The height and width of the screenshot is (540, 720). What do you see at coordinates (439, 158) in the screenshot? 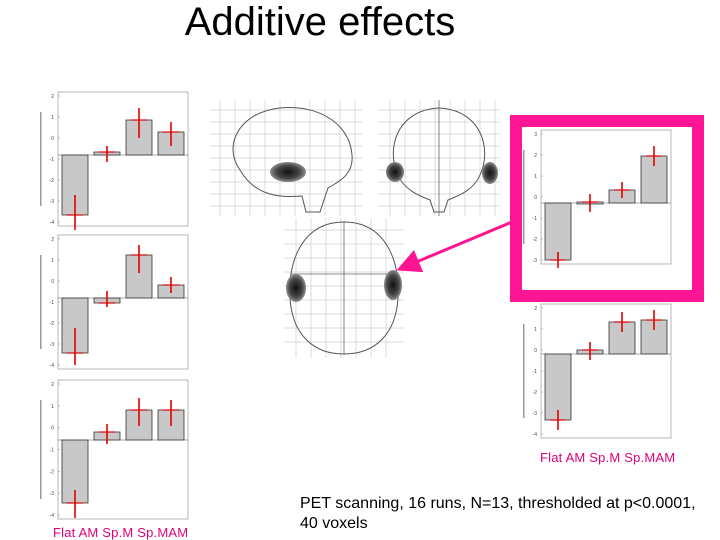
I see `coronal-brain-projection` at bounding box center [439, 158].